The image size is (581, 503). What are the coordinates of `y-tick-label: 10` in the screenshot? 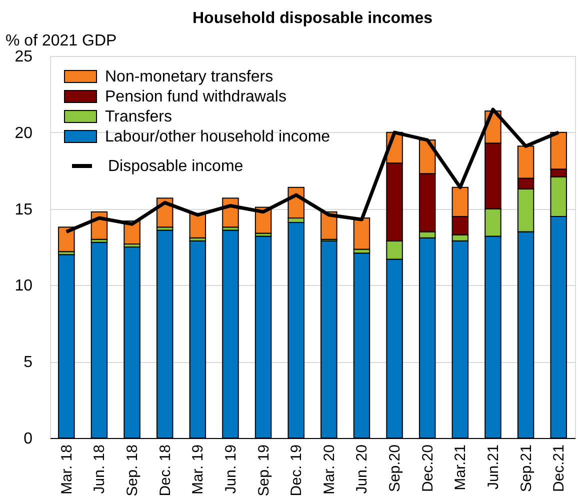 It's located at (23, 286).